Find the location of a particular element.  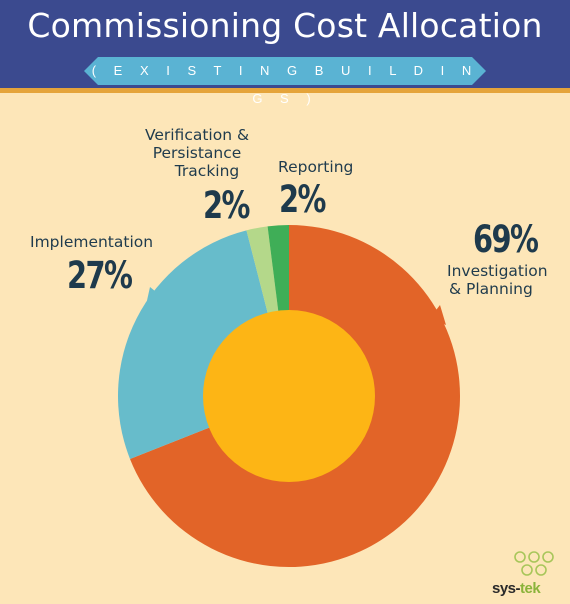

verification-label-line: Verification & is located at coordinates (197, 135).